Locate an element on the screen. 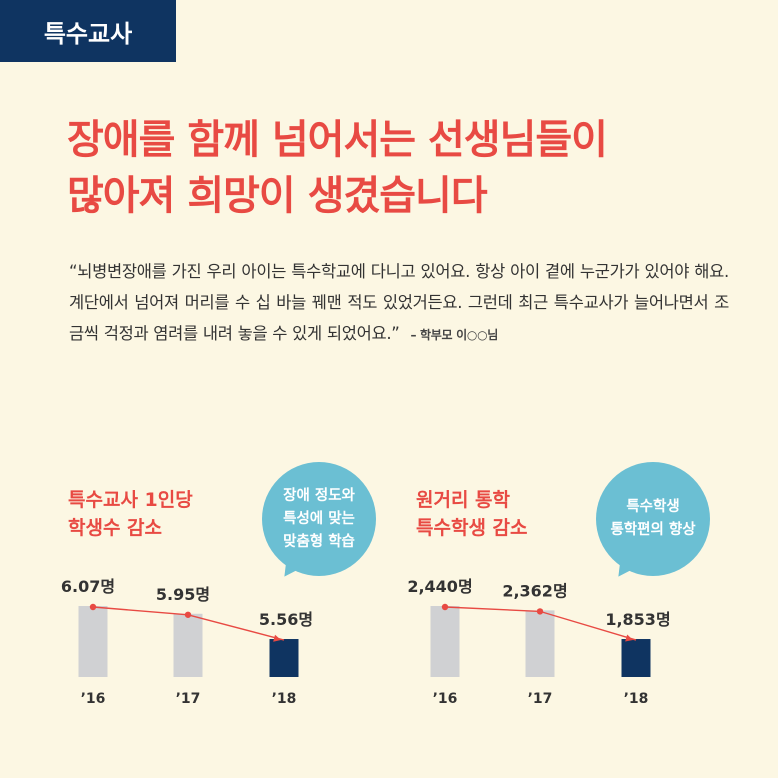  chart-1-trend-arrowhead is located at coordinates (277, 638).